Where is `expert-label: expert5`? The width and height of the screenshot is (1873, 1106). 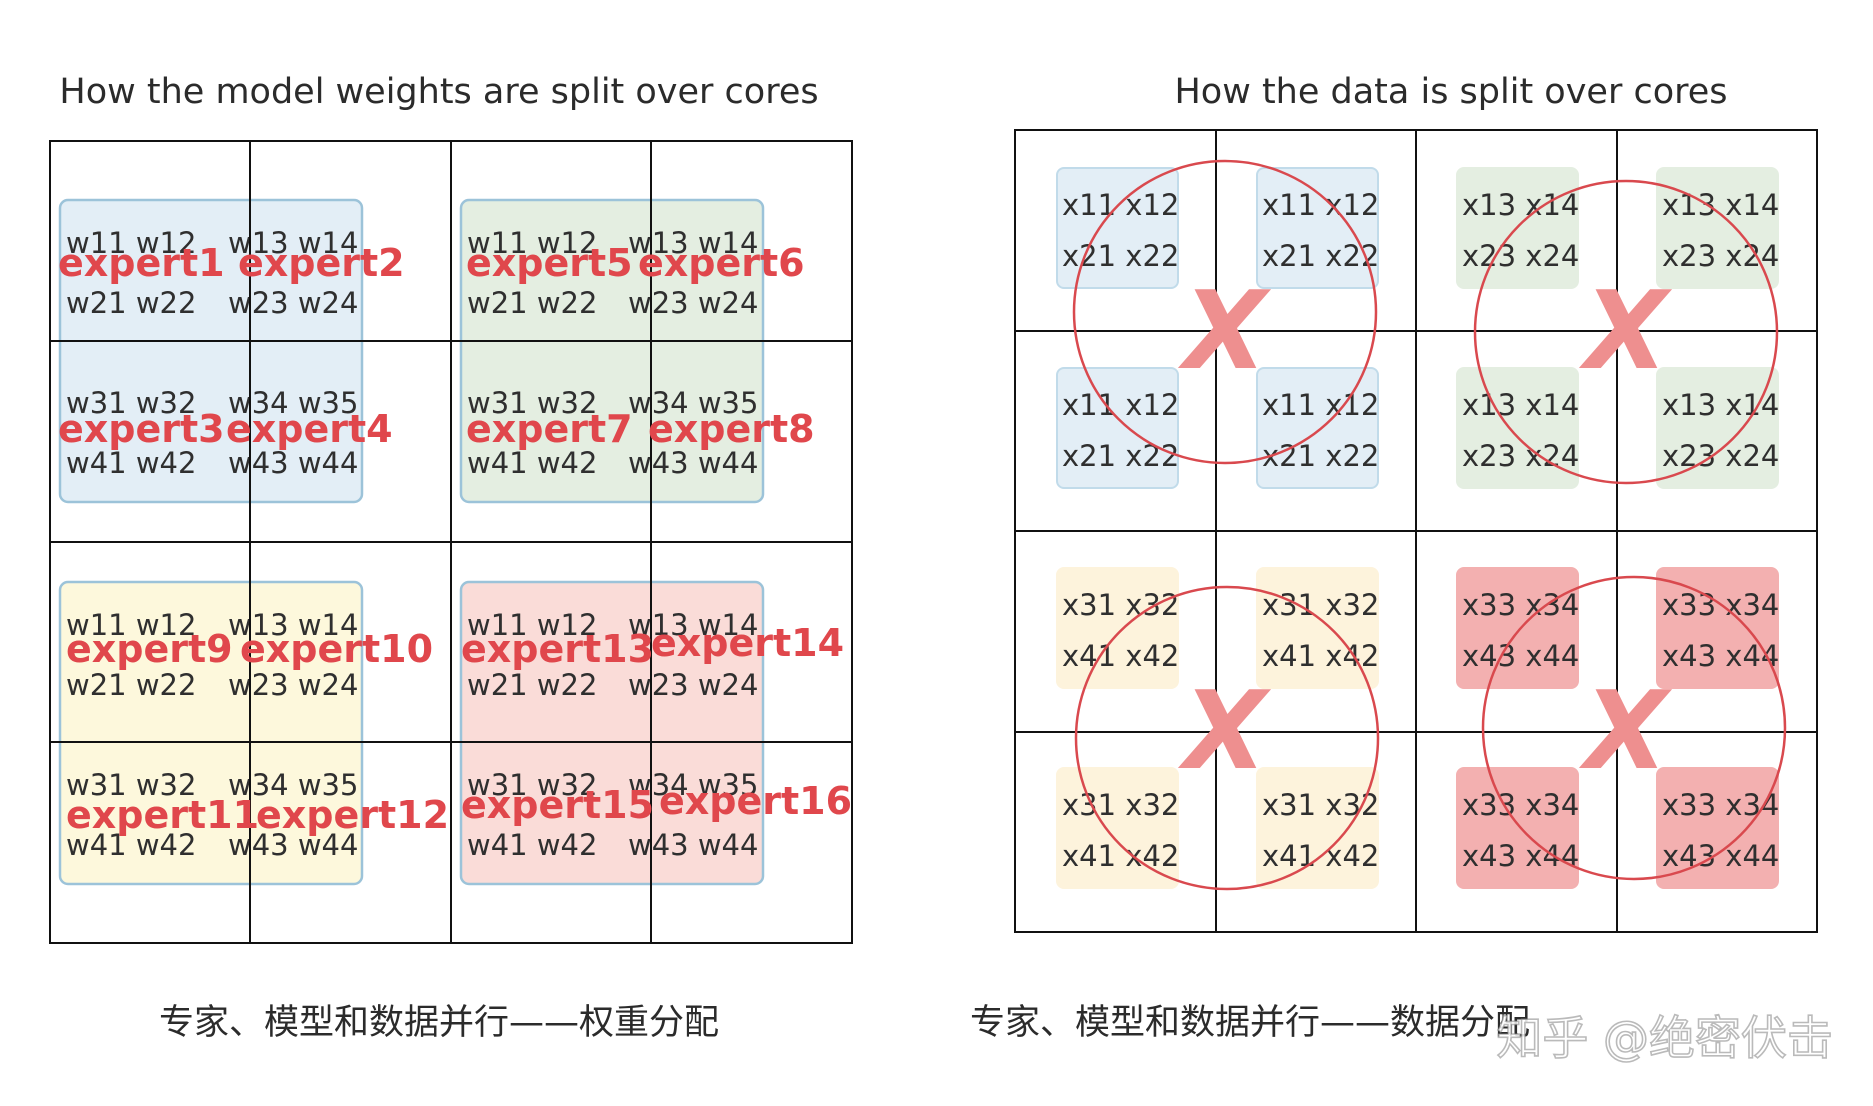 expert-label: expert5 is located at coordinates (549, 263).